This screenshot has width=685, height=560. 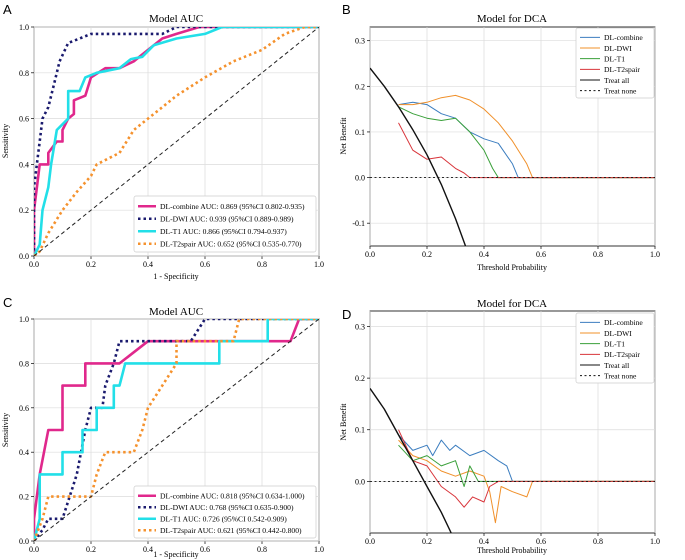 I want to click on chart-title-d: Model for DCA, so click(x=512, y=304).